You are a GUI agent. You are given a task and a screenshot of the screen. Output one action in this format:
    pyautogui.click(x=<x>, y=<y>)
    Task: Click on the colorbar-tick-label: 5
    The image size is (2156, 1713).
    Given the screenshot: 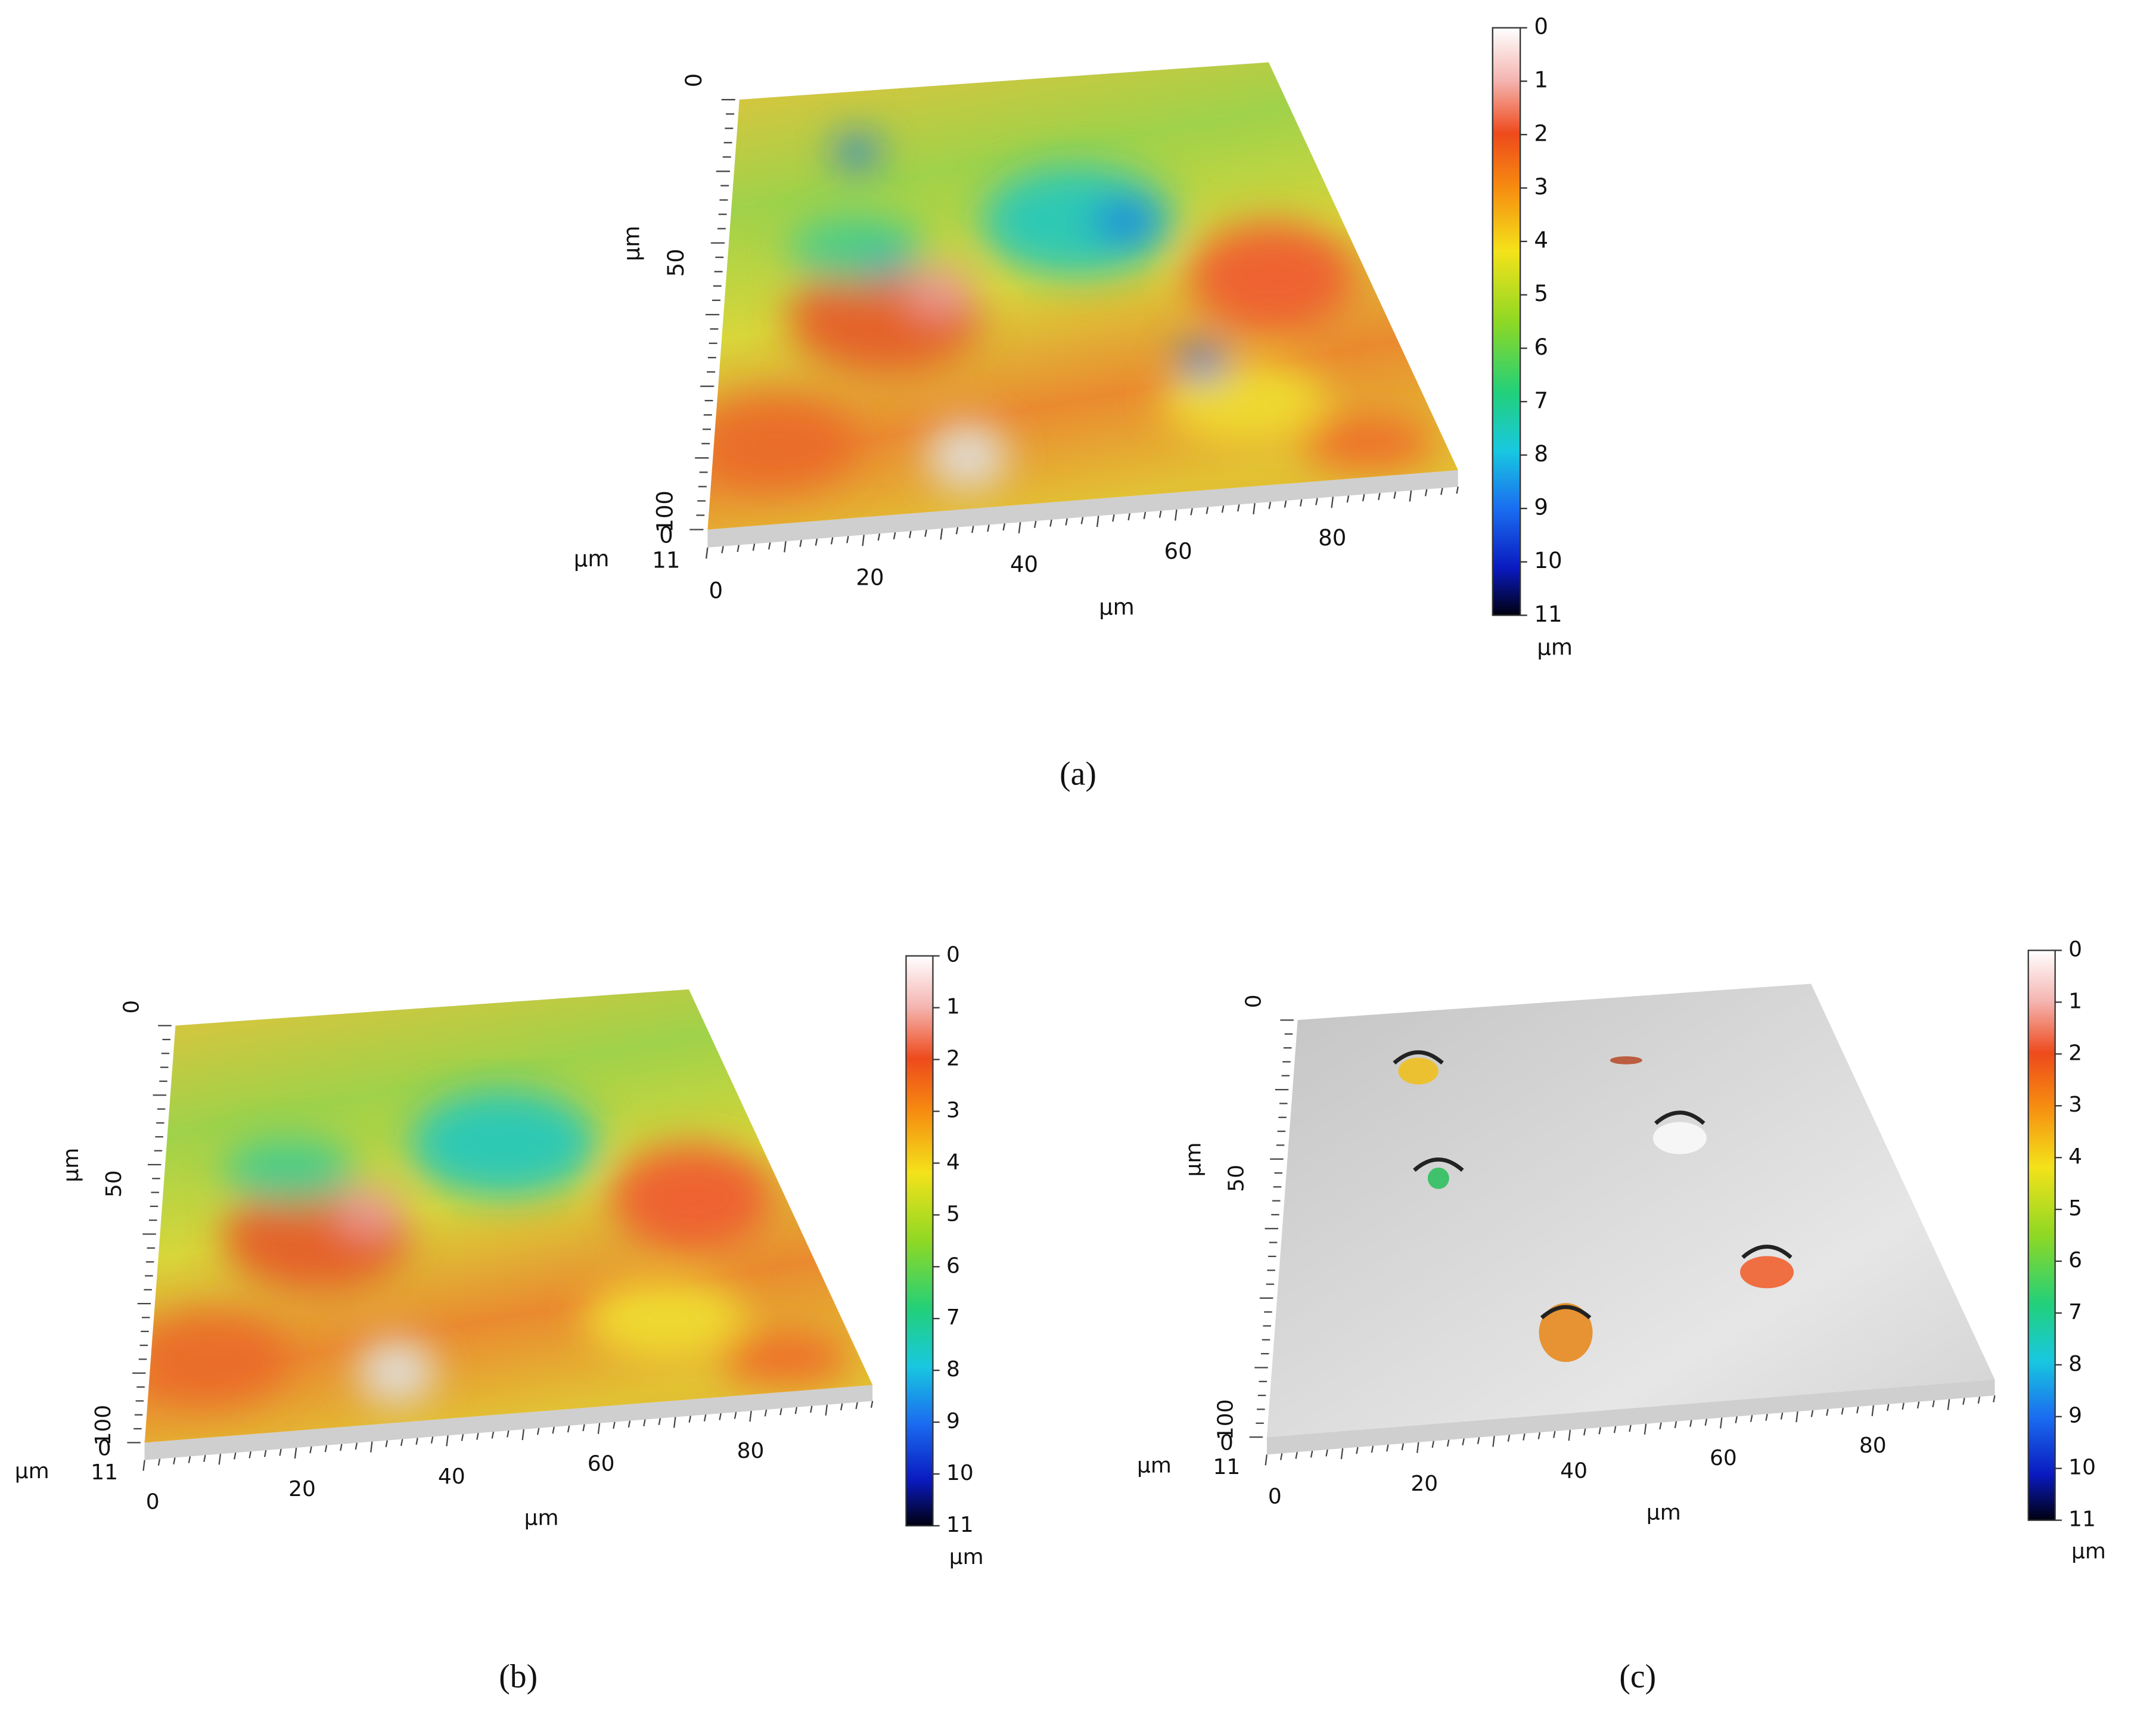 What is the action you would take?
    pyautogui.click(x=2075, y=1208)
    